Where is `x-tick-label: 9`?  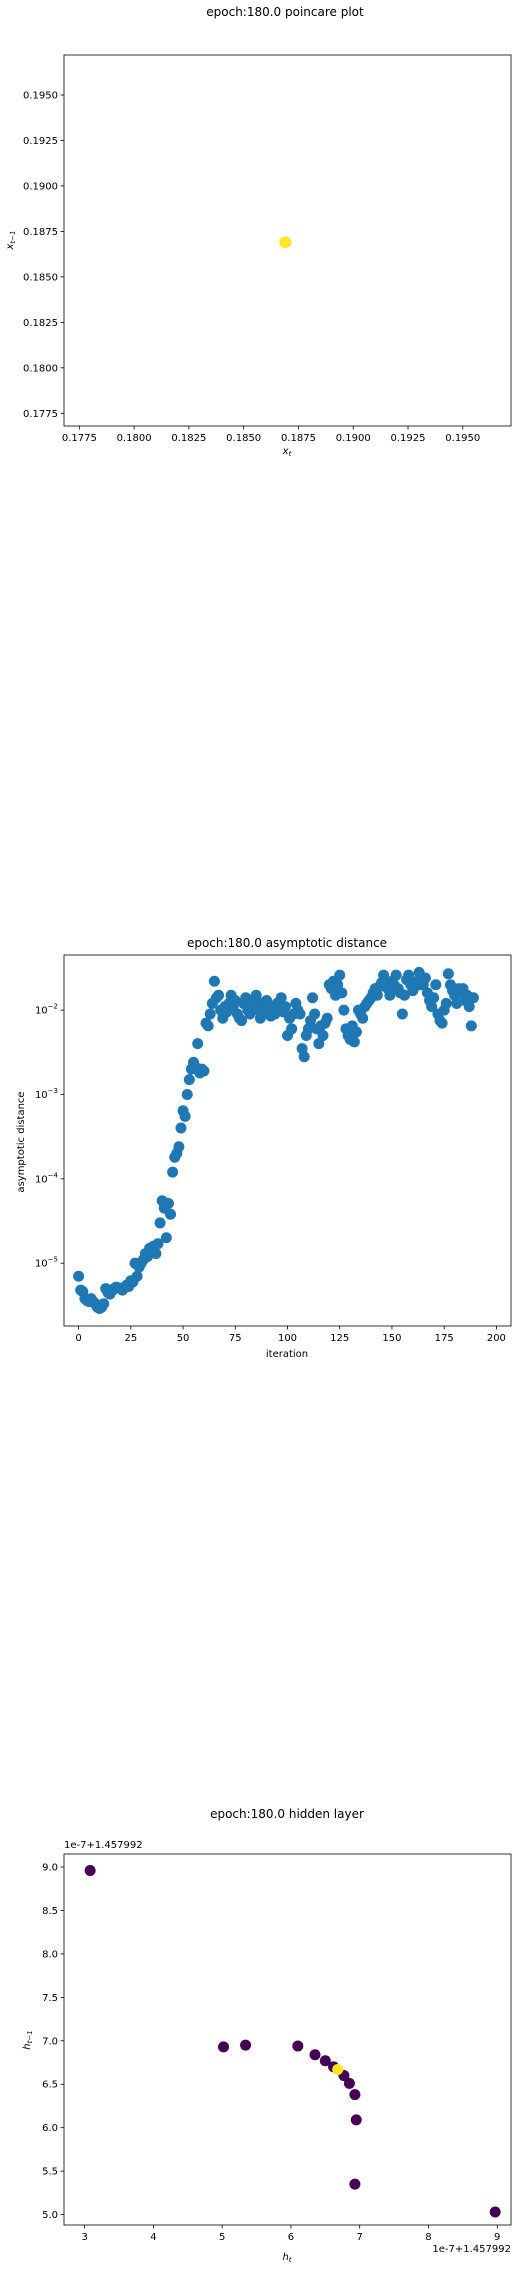
x-tick-label: 9 is located at coordinates (497, 2237).